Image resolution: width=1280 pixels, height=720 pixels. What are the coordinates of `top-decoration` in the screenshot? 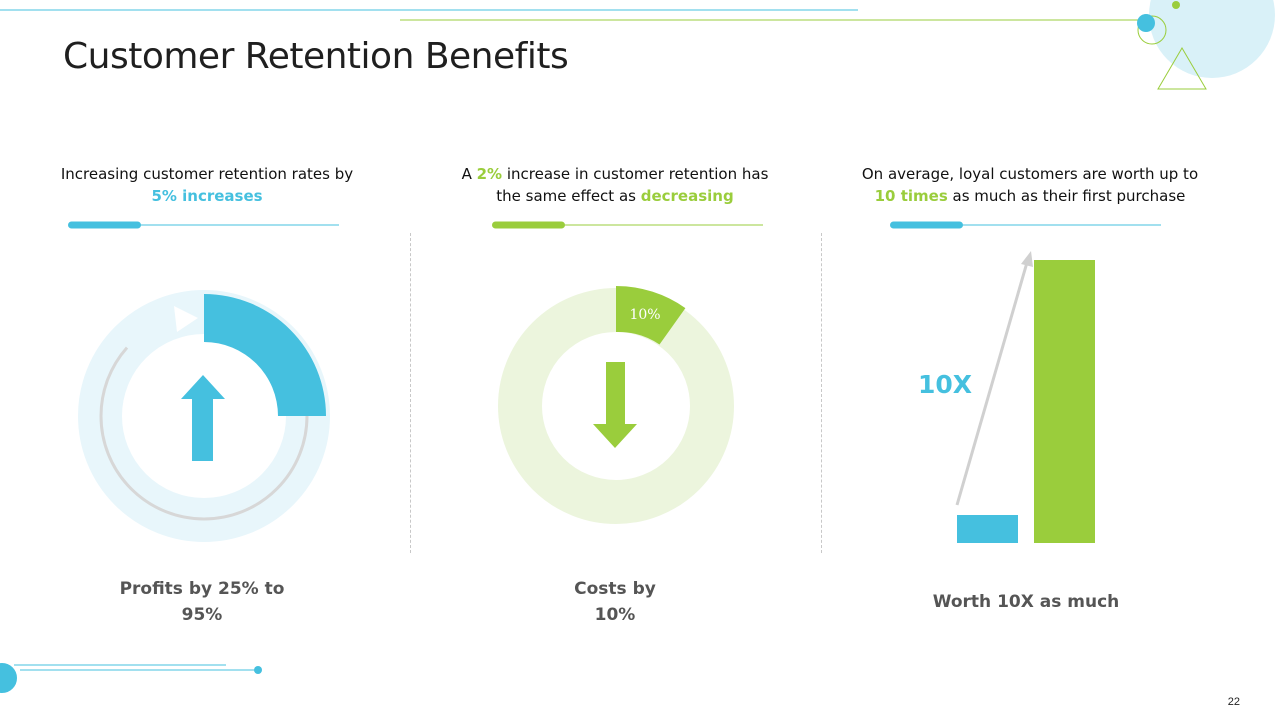 It's located at (637, 45).